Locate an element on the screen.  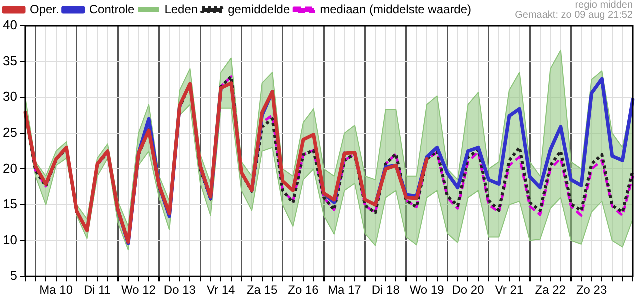
x-tick-label: Za 15 is located at coordinates (262, 290).